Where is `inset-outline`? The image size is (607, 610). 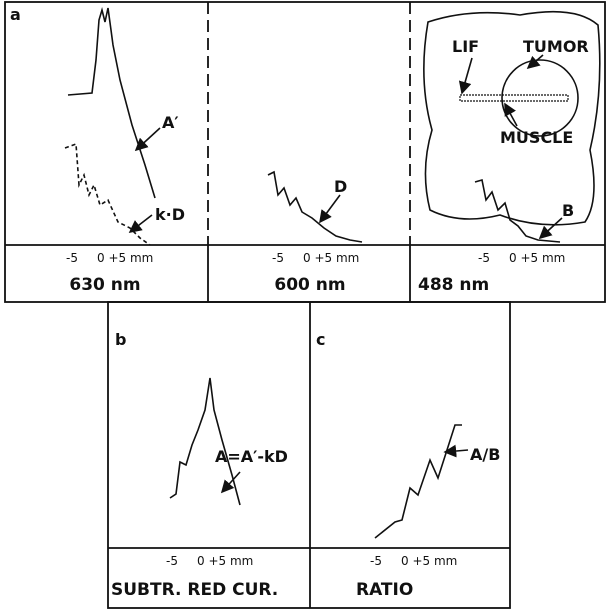
inset-outline is located at coordinates (512, 118).